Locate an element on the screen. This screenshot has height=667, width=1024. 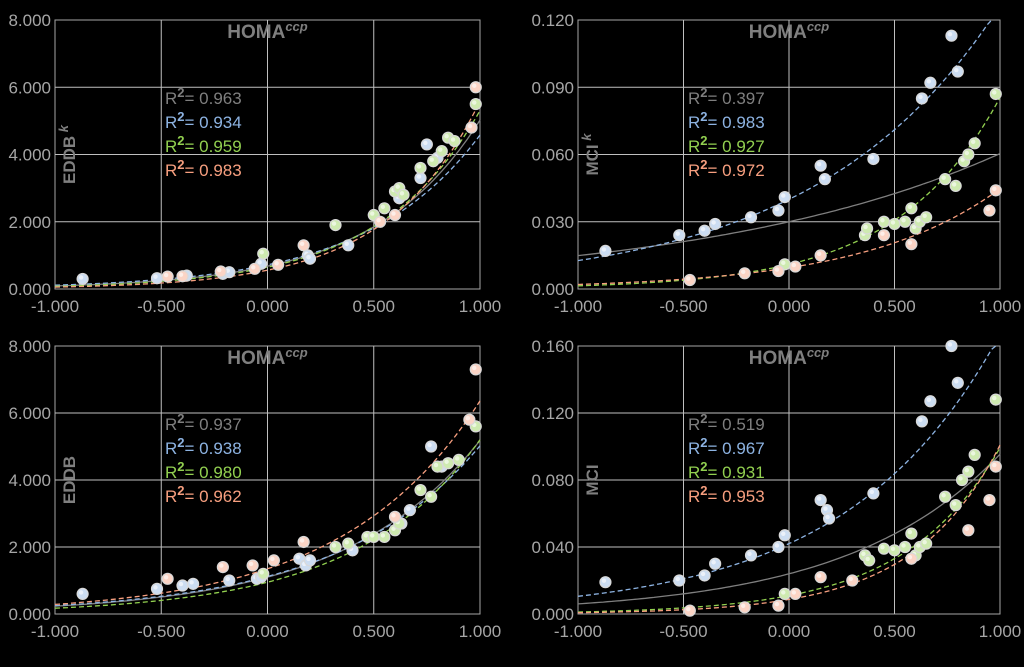
y-axis-label: EDDB k is located at coordinates (67, 154).